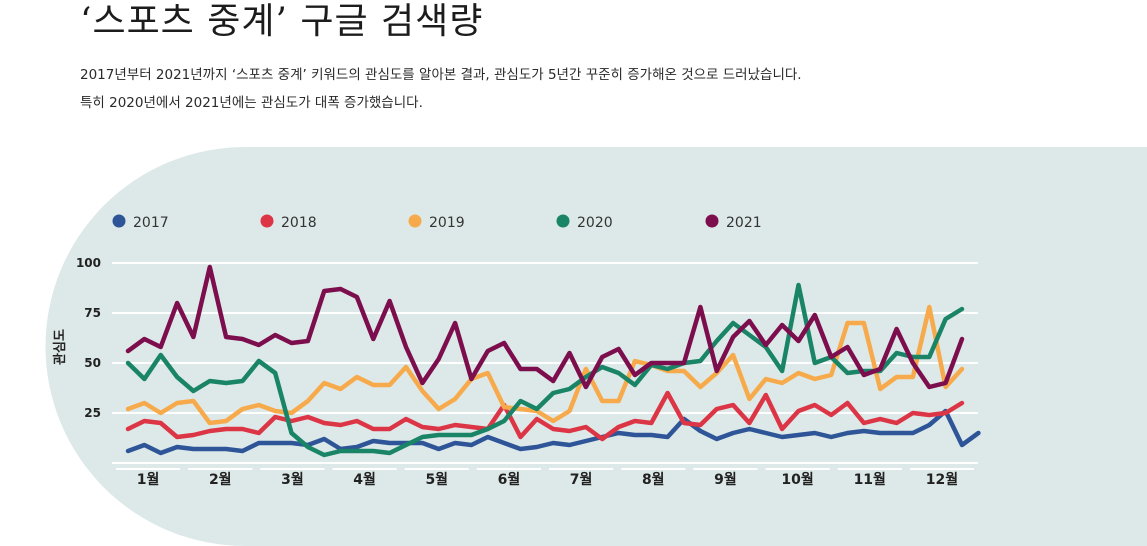  I want to click on y-tick-label: 100, so click(88, 263).